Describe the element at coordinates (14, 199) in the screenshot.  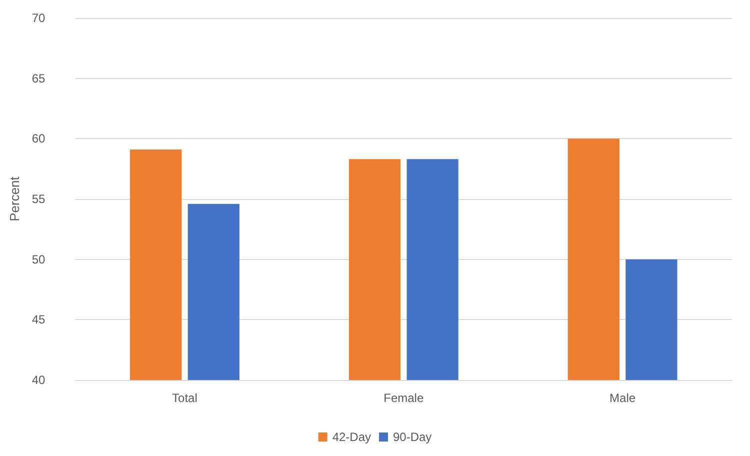
I see `y-axis-title: Percent` at that location.